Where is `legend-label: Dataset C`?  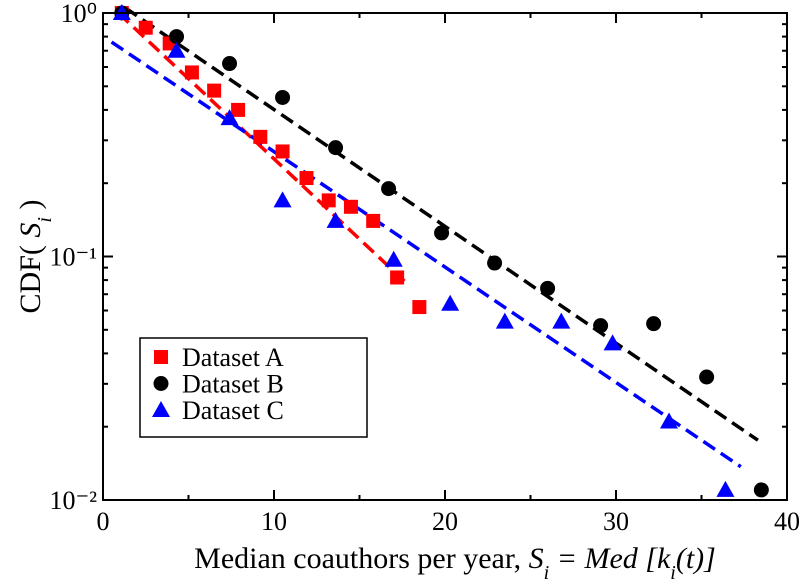 legend-label: Dataset C is located at coordinates (233, 410).